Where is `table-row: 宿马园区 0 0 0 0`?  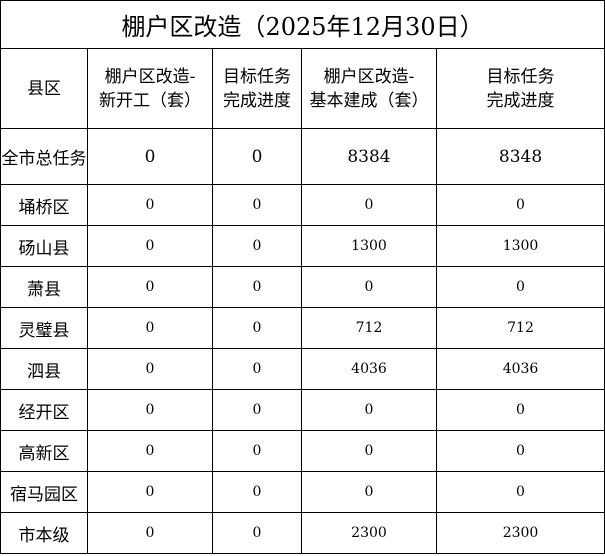 table-row: 宿马园区 0 0 0 0 is located at coordinates (302, 492).